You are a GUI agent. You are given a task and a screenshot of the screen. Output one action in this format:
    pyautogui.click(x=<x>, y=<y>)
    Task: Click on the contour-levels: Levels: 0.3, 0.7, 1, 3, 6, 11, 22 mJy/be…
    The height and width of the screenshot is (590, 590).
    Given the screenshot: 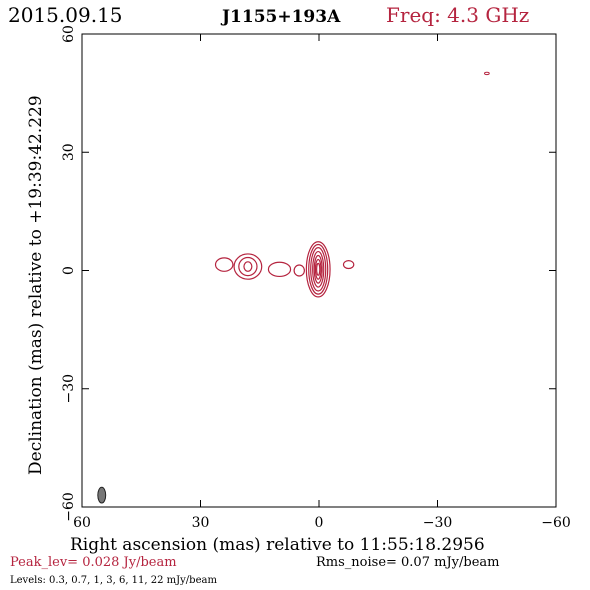 What is the action you would take?
    pyautogui.click(x=113, y=580)
    